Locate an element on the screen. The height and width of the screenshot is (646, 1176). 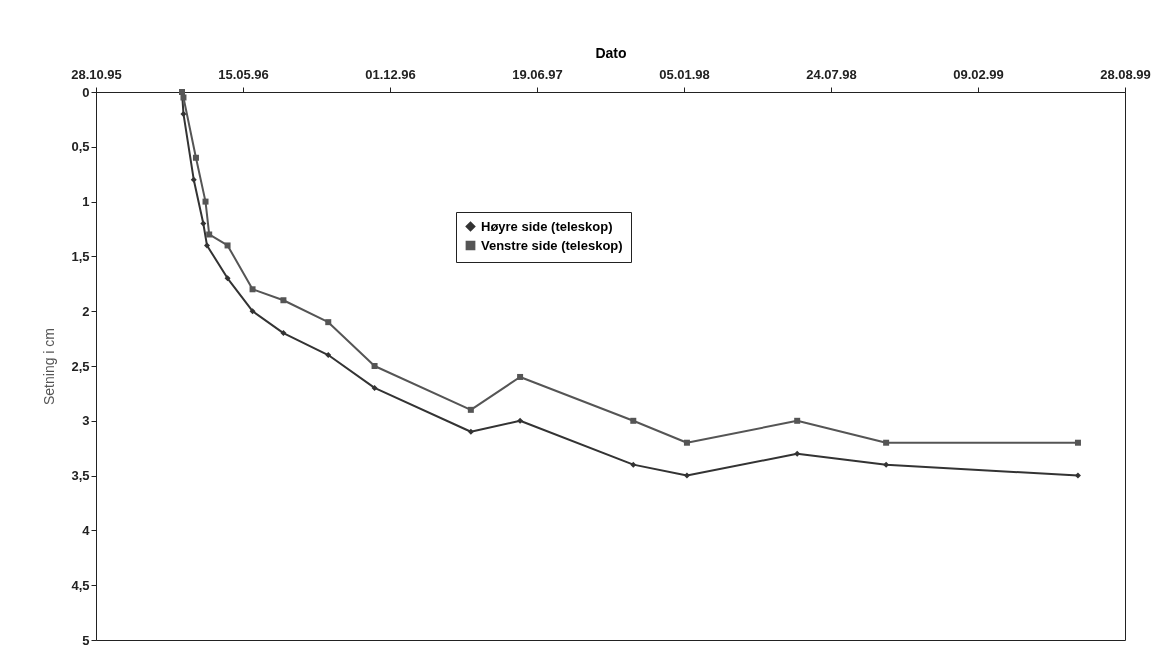
x-tick-label: 19.06.97 is located at coordinates (537, 74).